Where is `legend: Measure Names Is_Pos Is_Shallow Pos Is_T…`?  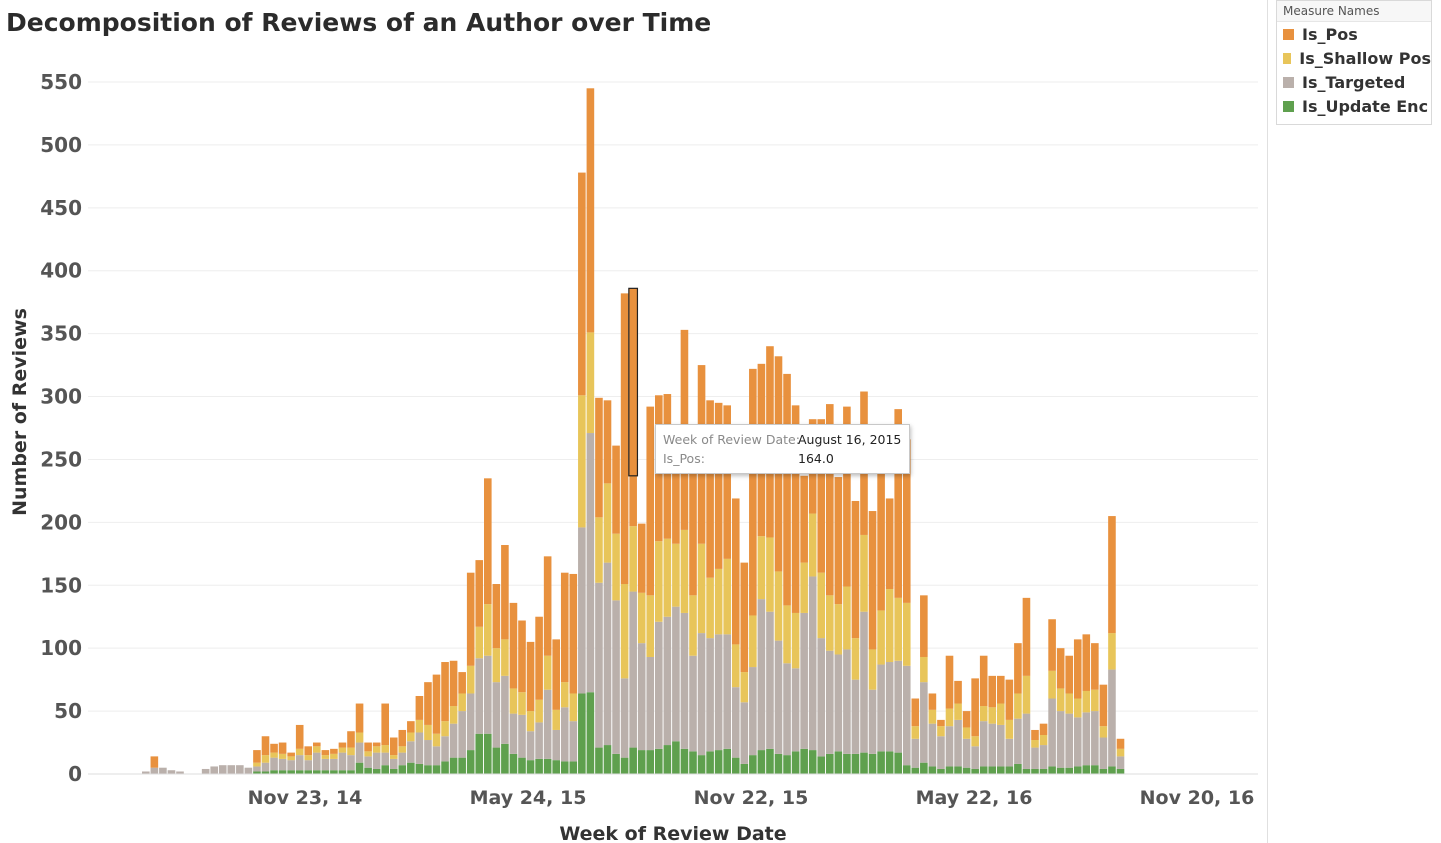 legend: Measure Names Is_Pos Is_Shallow Pos Is_T… is located at coordinates (1354, 62).